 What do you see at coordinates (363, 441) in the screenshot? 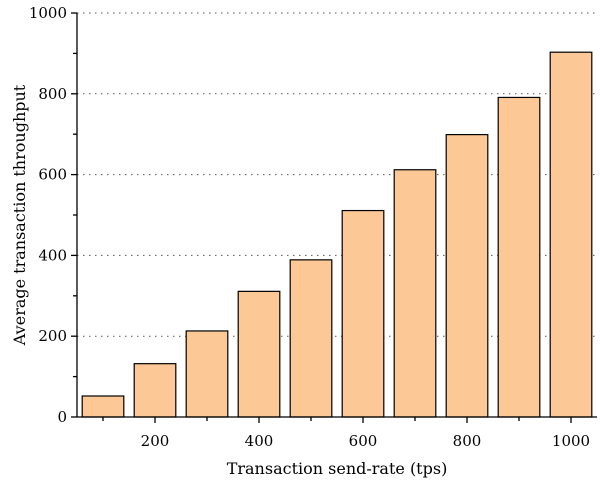
I see `x-tick-label-600: 600` at bounding box center [363, 441].